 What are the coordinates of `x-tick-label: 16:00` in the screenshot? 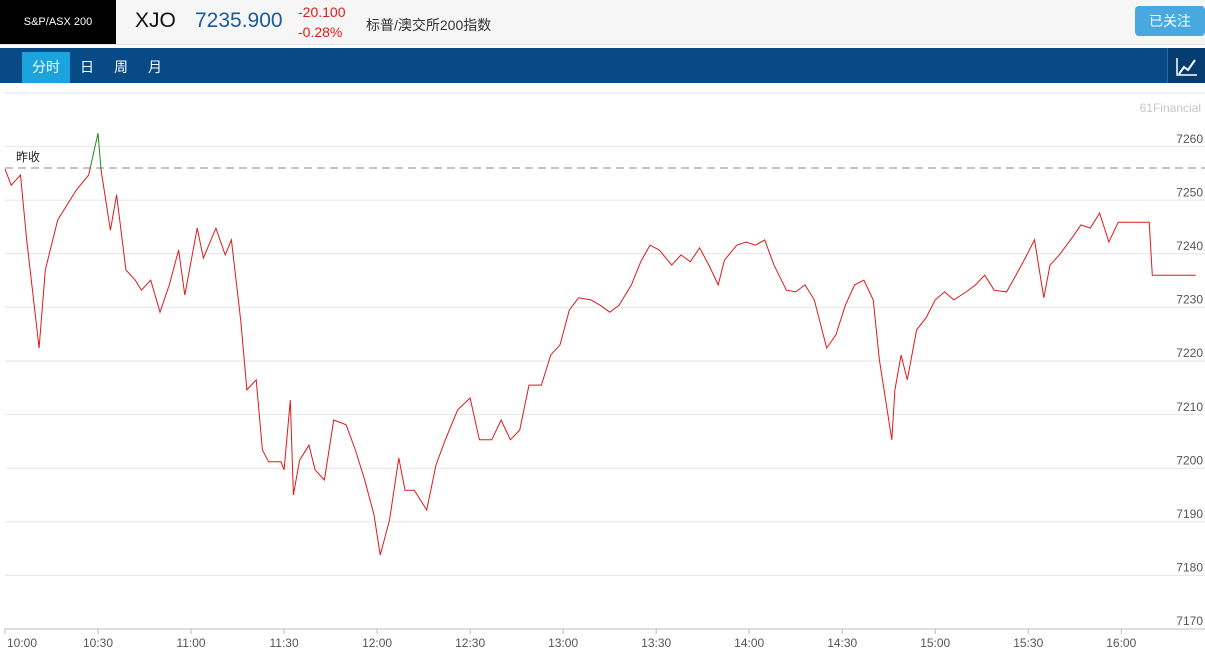 It's located at (1121, 643).